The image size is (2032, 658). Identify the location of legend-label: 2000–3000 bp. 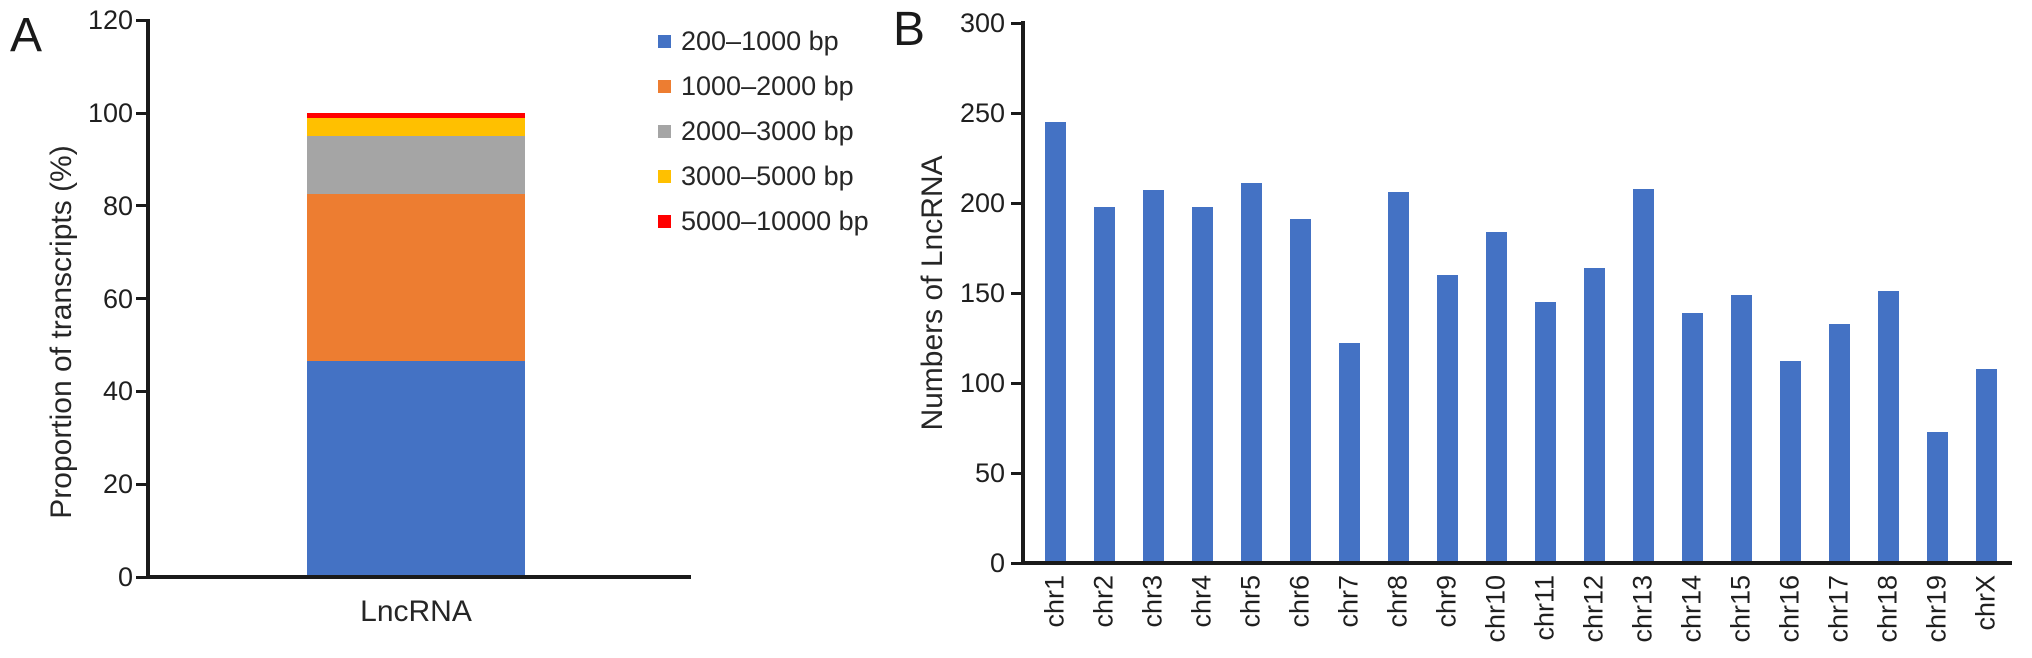
(767, 130).